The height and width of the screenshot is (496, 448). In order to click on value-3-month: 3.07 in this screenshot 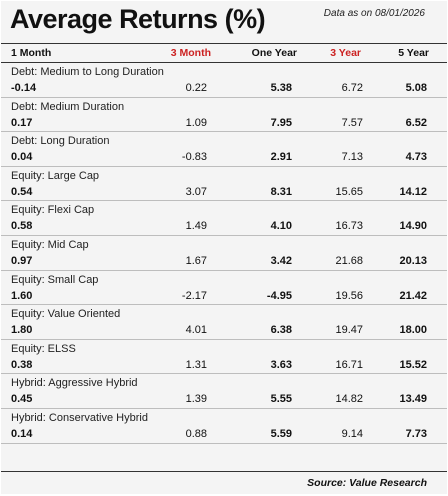, I will do `click(196, 191)`.